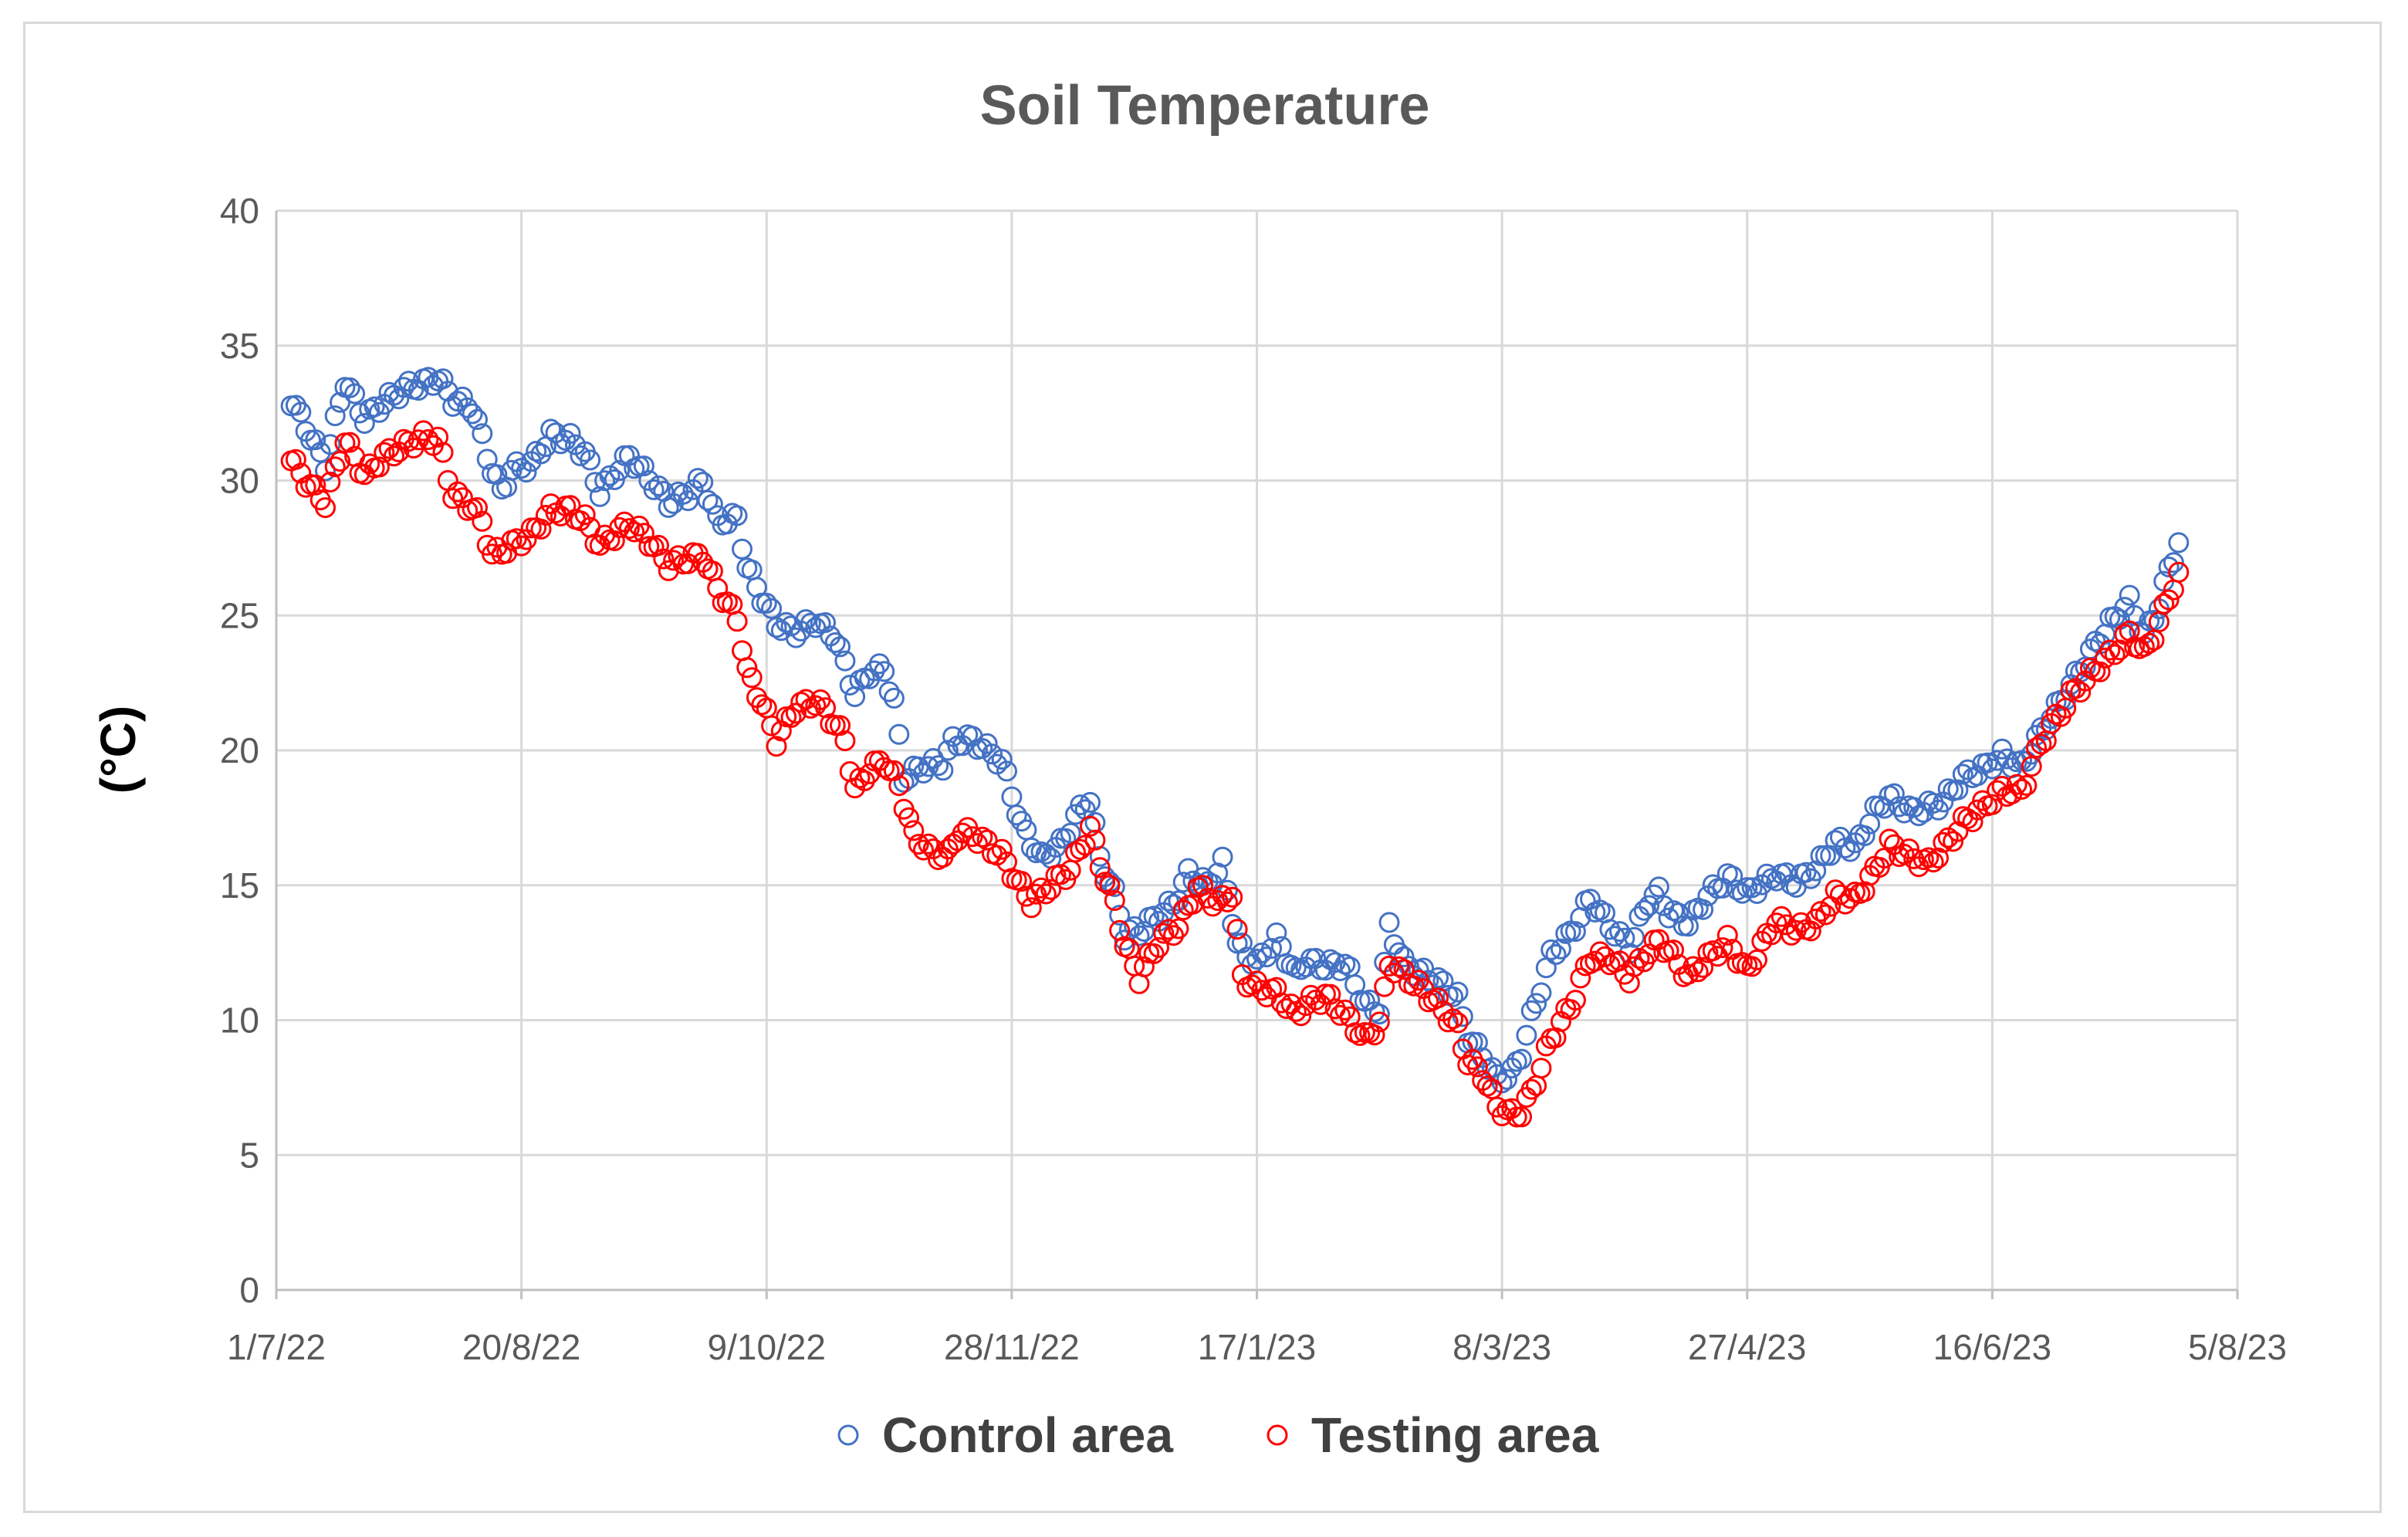  I want to click on y-tick-label: 25, so click(239, 615).